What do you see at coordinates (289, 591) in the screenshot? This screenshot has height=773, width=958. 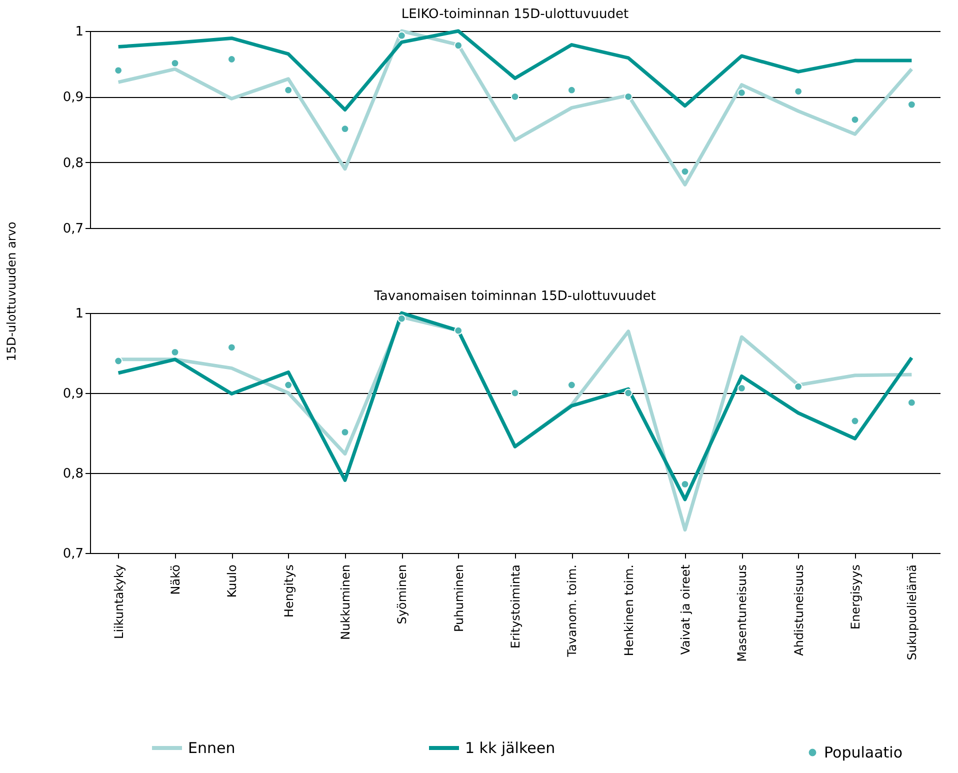 I see `x-tick-label: Hengitys` at bounding box center [289, 591].